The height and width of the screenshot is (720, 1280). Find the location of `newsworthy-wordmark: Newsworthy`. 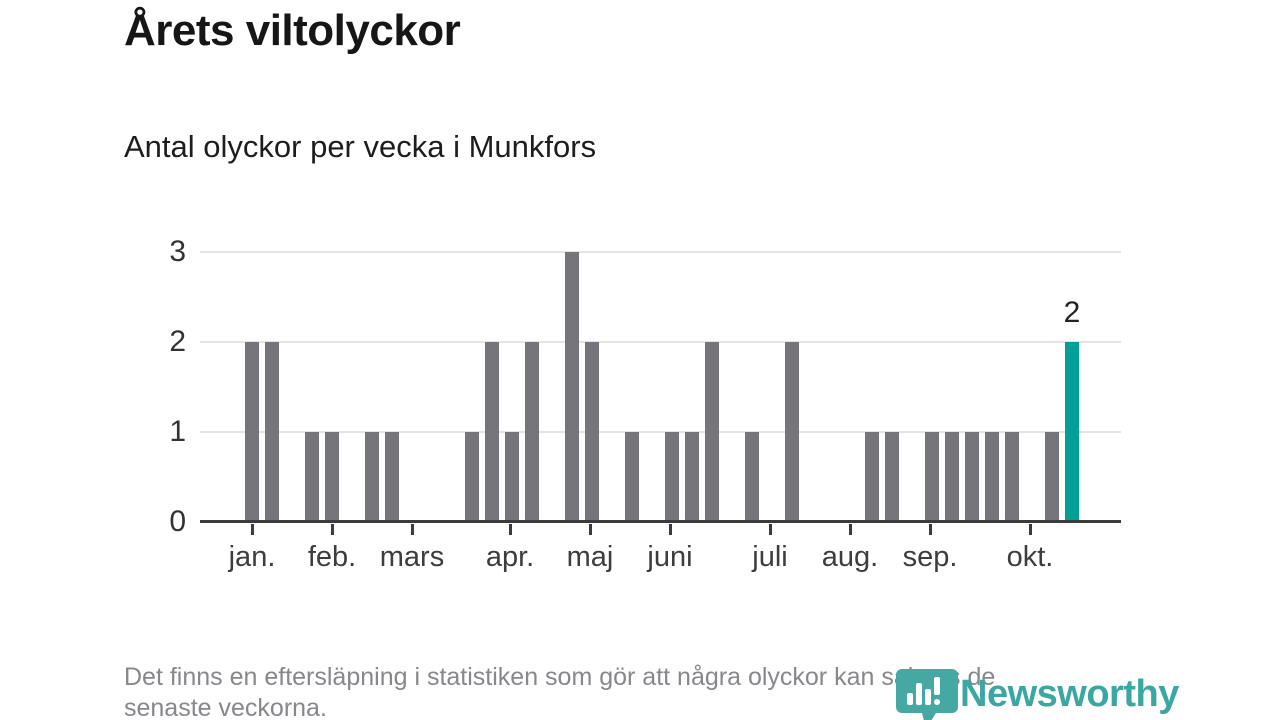

newsworthy-wordmark: Newsworthy is located at coordinates (1069, 694).